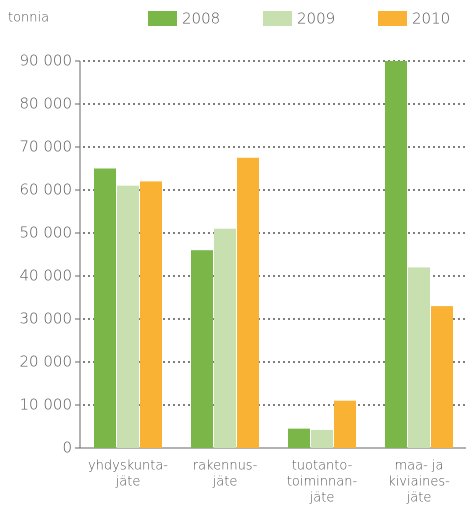 The width and height of the screenshot is (466, 520). What do you see at coordinates (316, 19) in the screenshot?
I see `legend-label: 2009` at bounding box center [316, 19].